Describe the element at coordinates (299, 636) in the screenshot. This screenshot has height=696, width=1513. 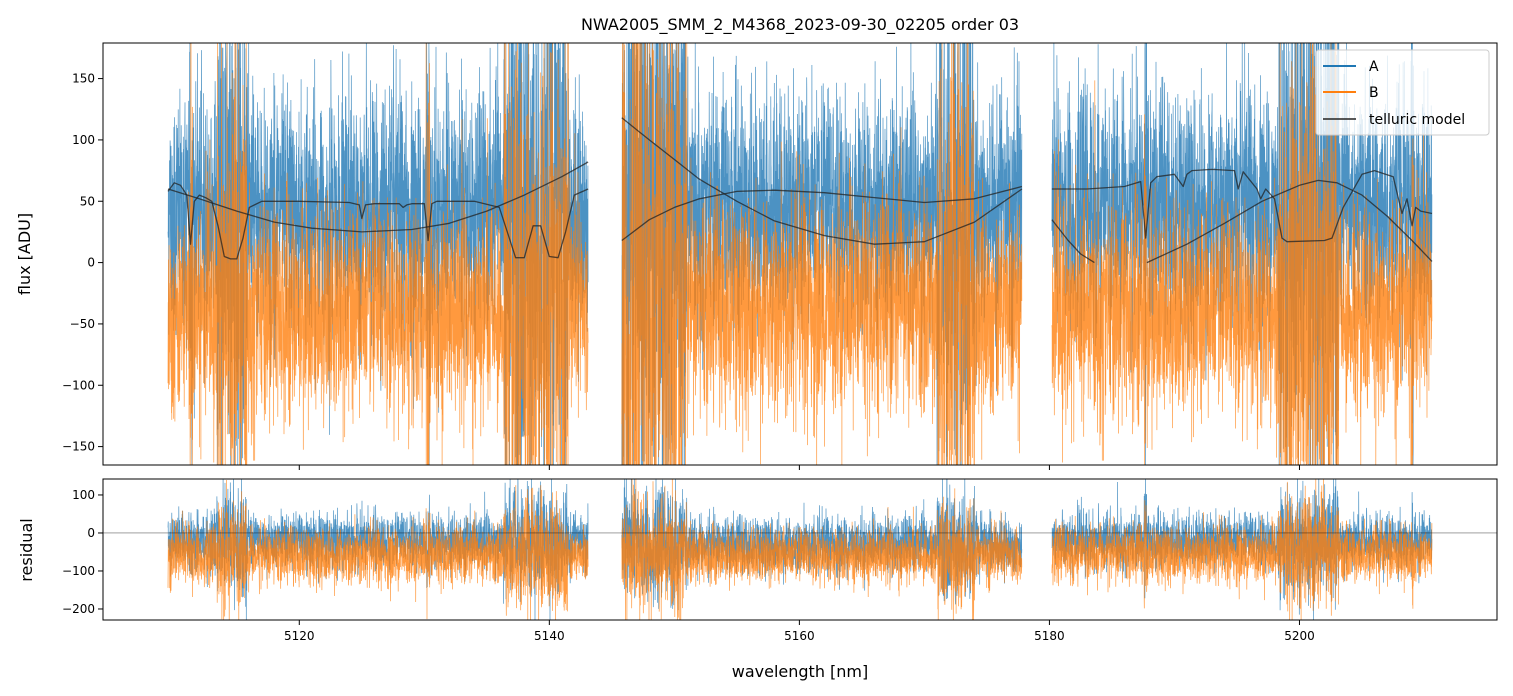
I see `x-tick-label: 5120` at that location.